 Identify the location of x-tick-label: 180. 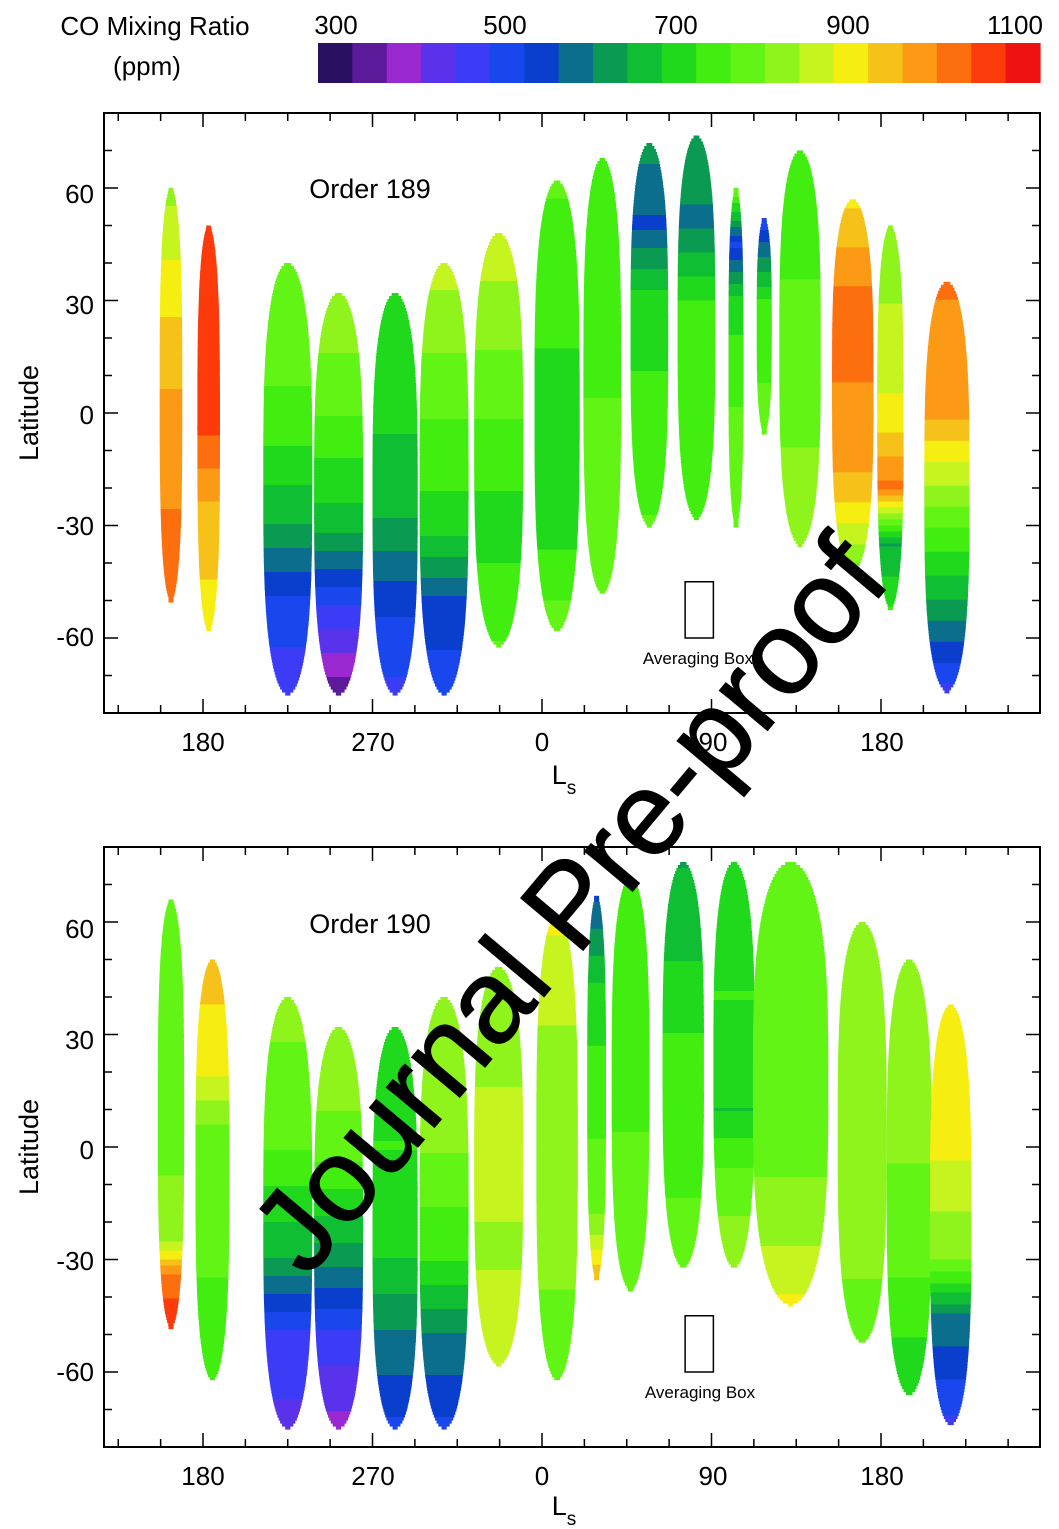
(881, 742).